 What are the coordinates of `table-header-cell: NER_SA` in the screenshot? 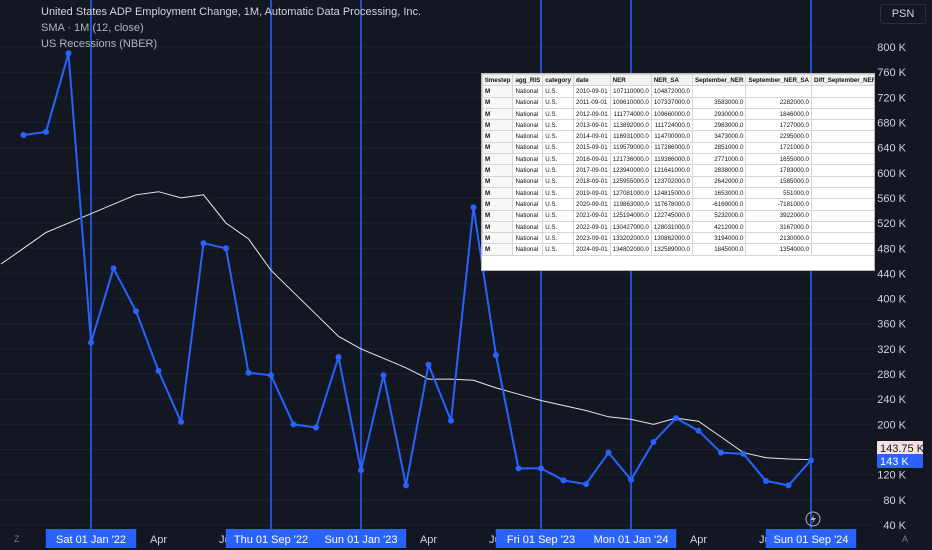 It's located at (671, 80).